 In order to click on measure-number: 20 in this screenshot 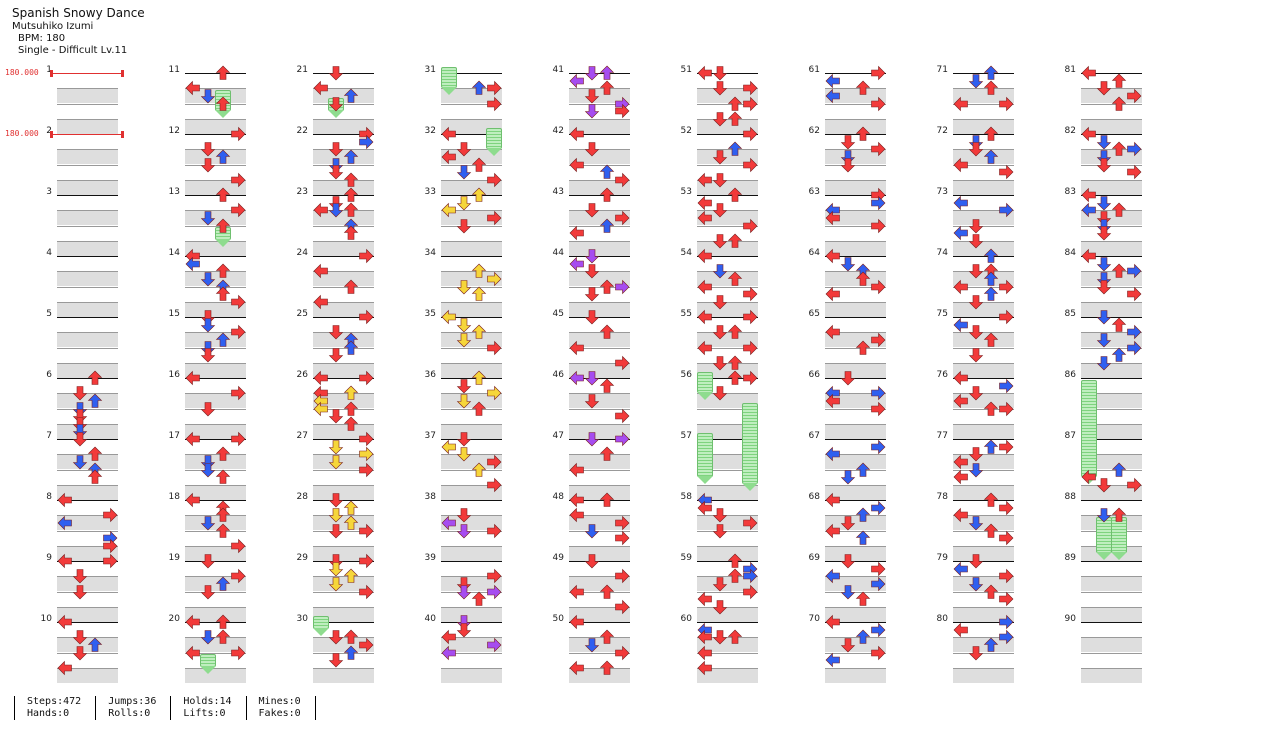, I will do `click(174, 619)`.